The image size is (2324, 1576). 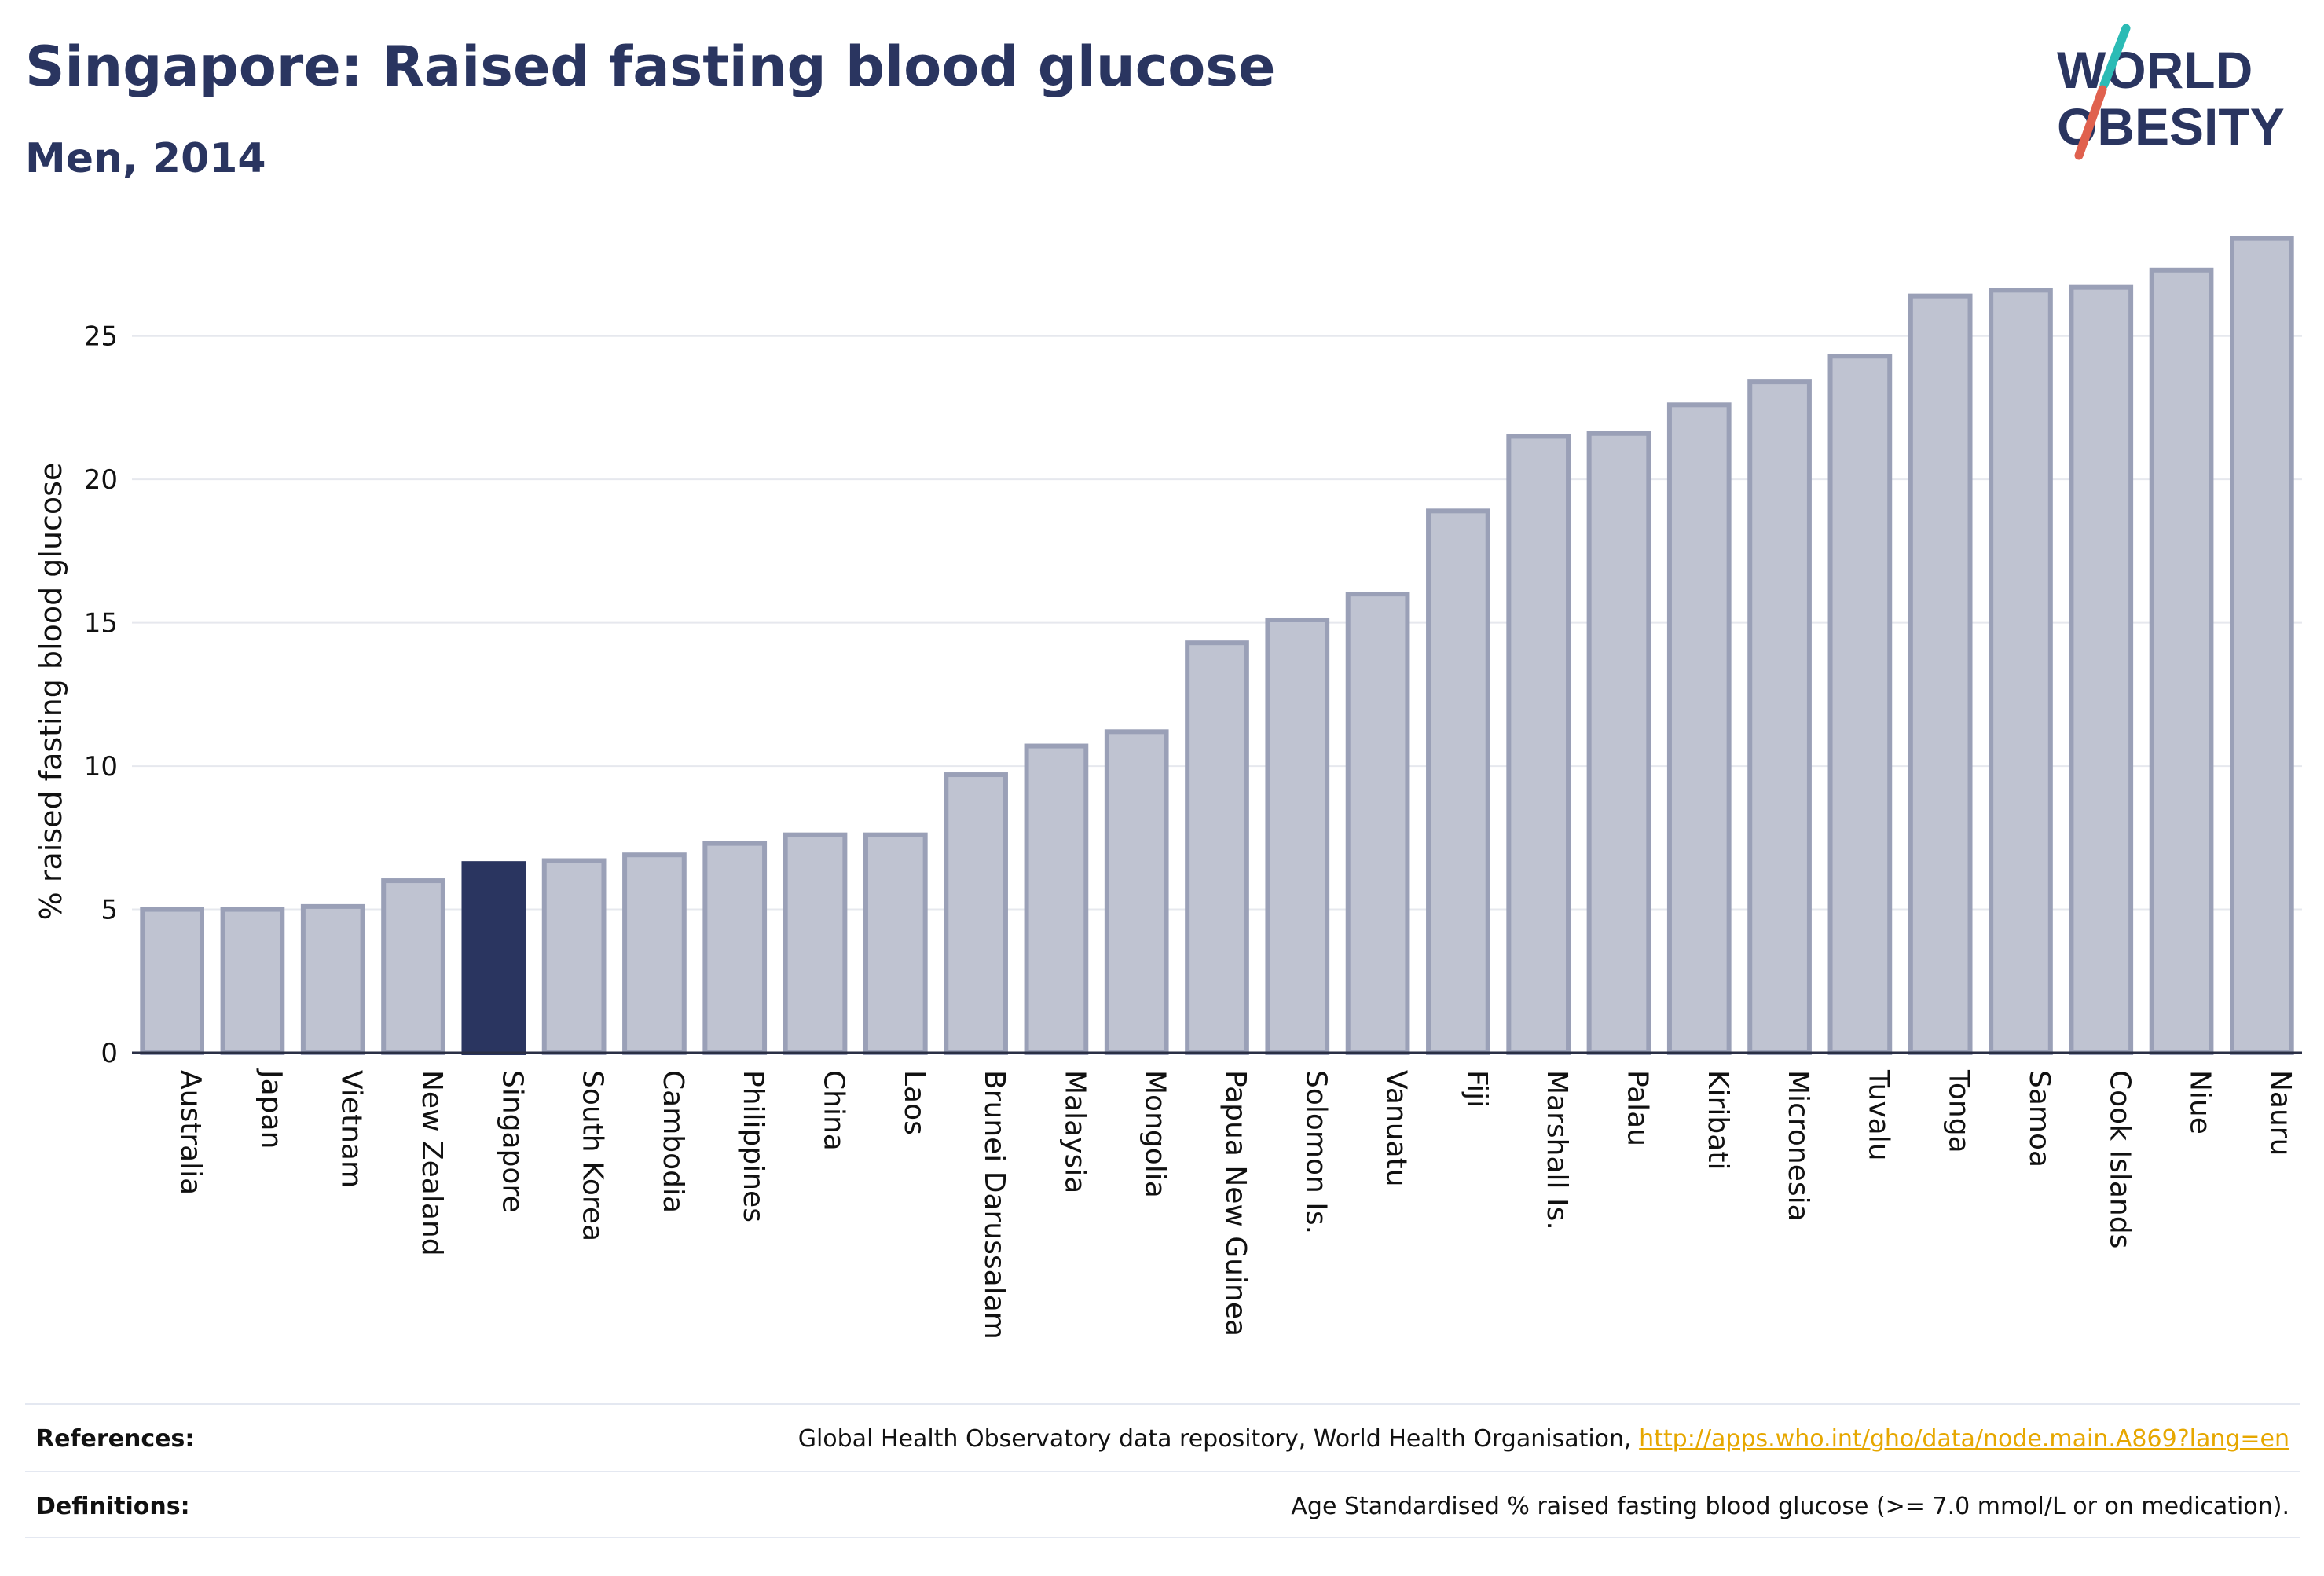 I want to click on x-tick-label: Vanuatu, so click(x=1396, y=1128).